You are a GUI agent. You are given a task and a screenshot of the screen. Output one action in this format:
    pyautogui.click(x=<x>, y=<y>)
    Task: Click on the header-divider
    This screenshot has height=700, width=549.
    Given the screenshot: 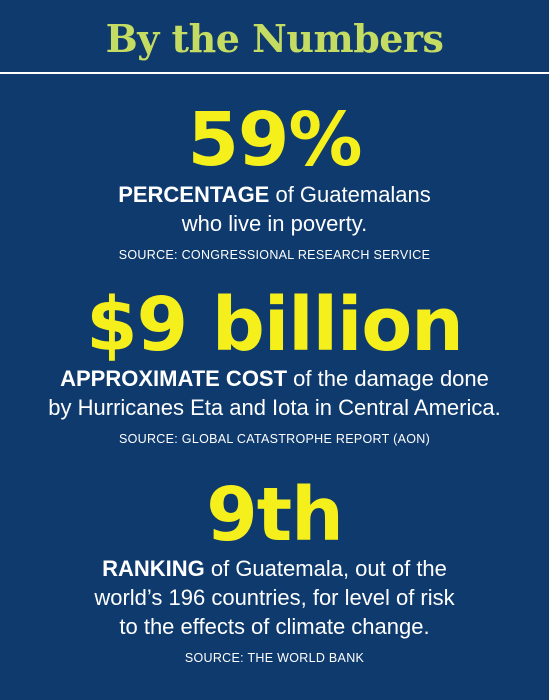 What is the action you would take?
    pyautogui.click(x=274, y=73)
    